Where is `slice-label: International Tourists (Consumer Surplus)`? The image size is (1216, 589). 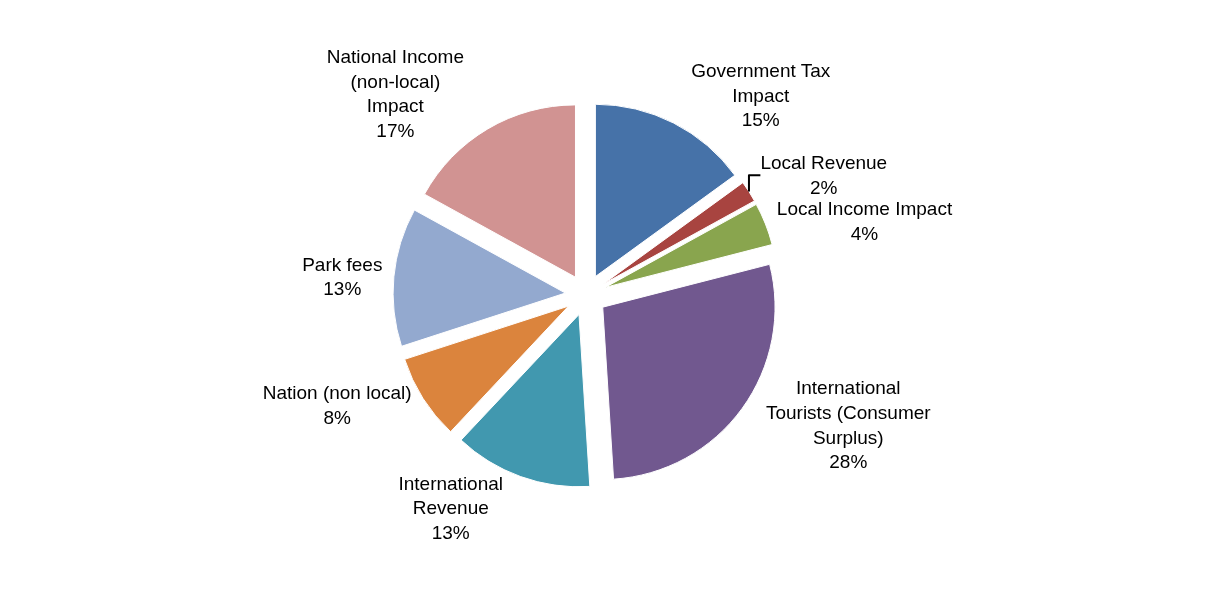
slice-label: International Tourists (Consumer Surplus) is located at coordinates (848, 412).